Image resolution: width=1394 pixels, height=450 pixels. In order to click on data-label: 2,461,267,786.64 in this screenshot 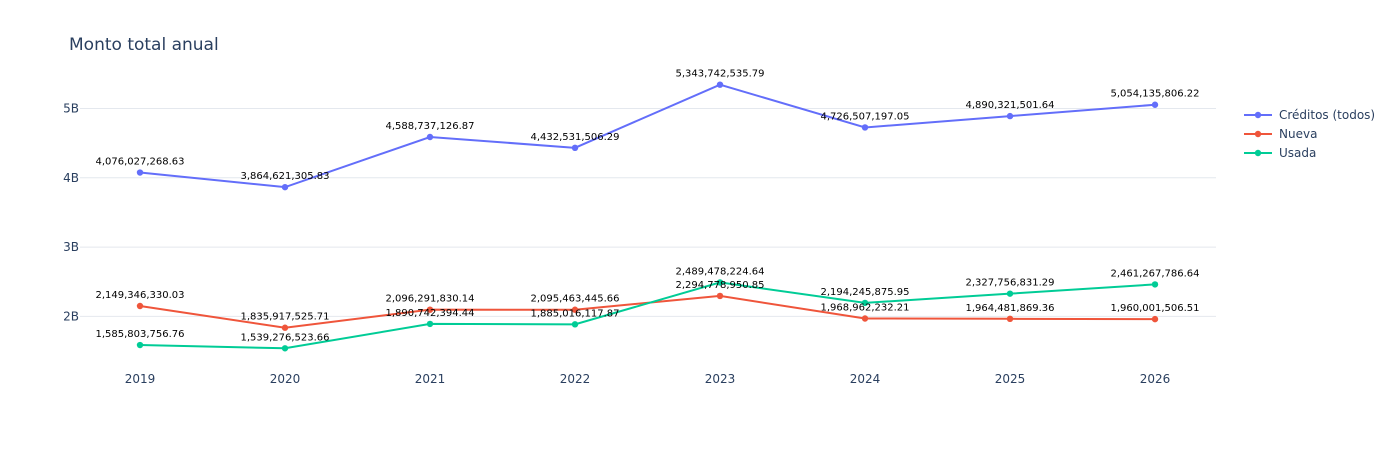, I will do `click(1154, 273)`.